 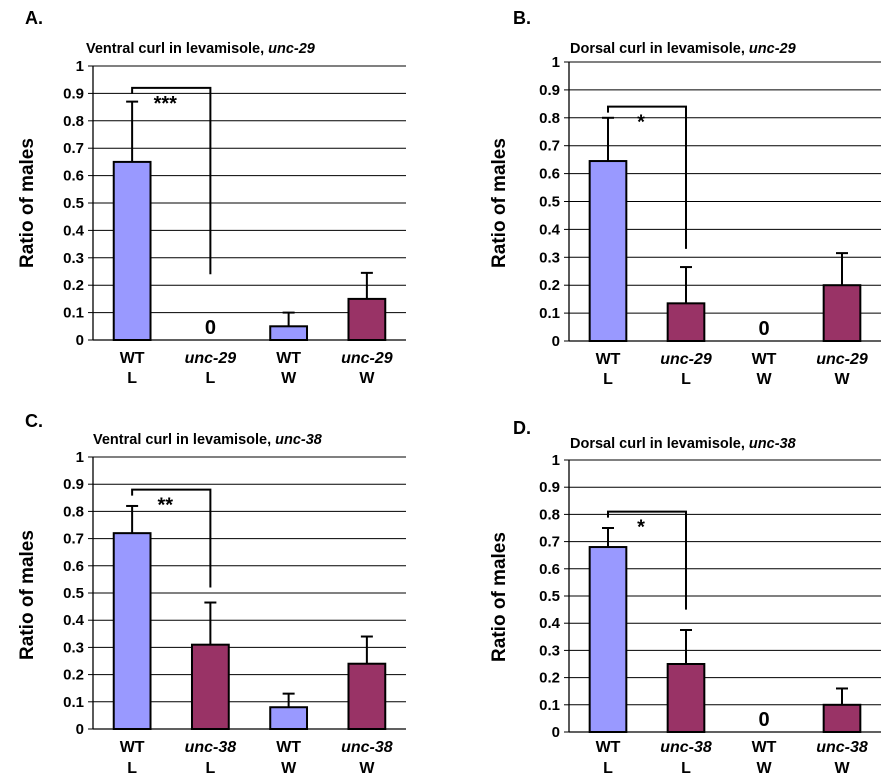 What do you see at coordinates (200, 49) in the screenshot?
I see `chart-title: Ventral curl in levamisole, unc-29` at bounding box center [200, 49].